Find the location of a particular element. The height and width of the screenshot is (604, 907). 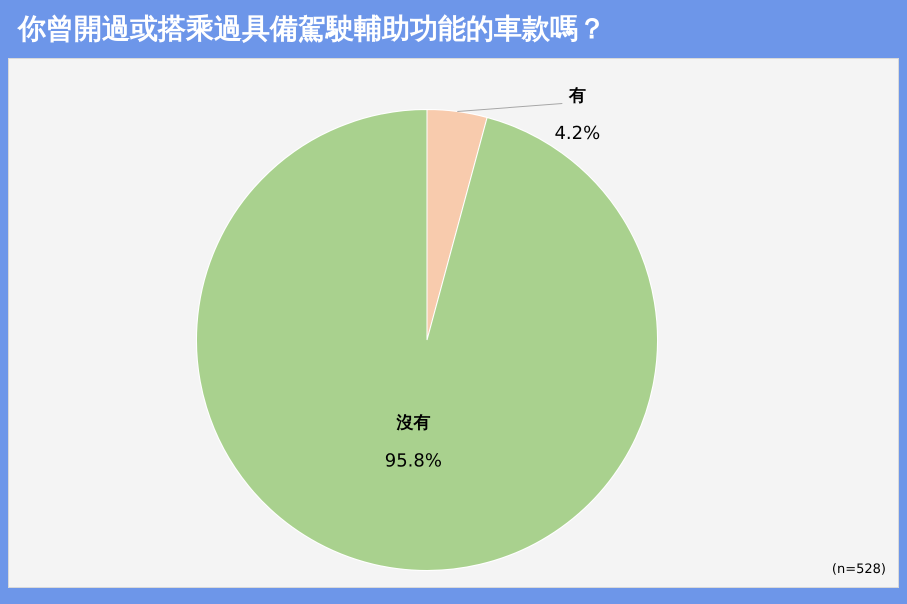

slice-label: 有 is located at coordinates (577, 96).